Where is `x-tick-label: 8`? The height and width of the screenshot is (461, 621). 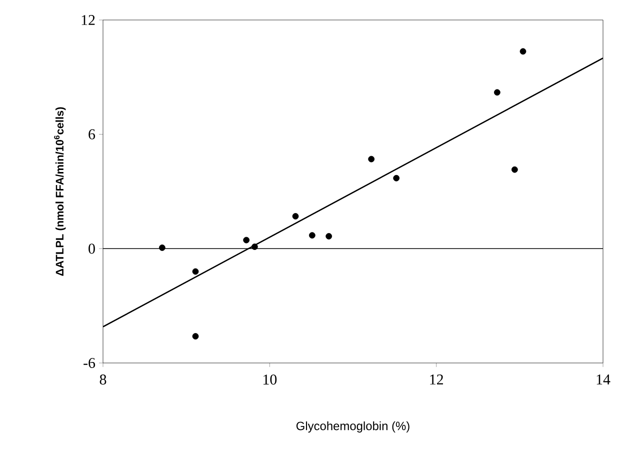 x-tick-label: 8 is located at coordinates (103, 379).